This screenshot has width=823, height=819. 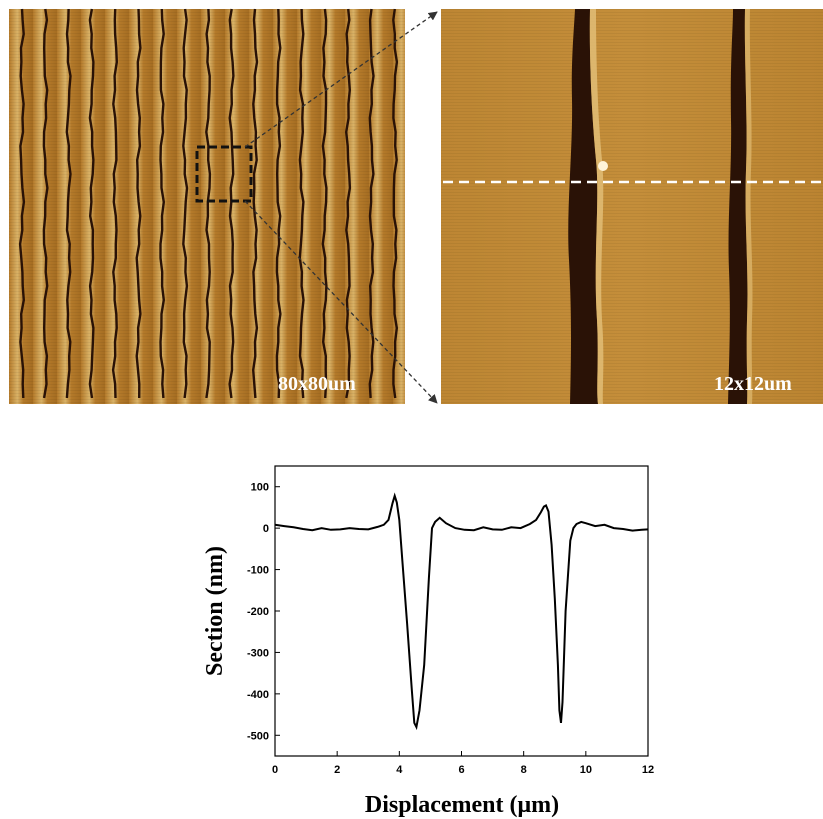 I want to click on x-axis-ticks: 0 2 4 6 8 10 12, so click(x=463, y=763).